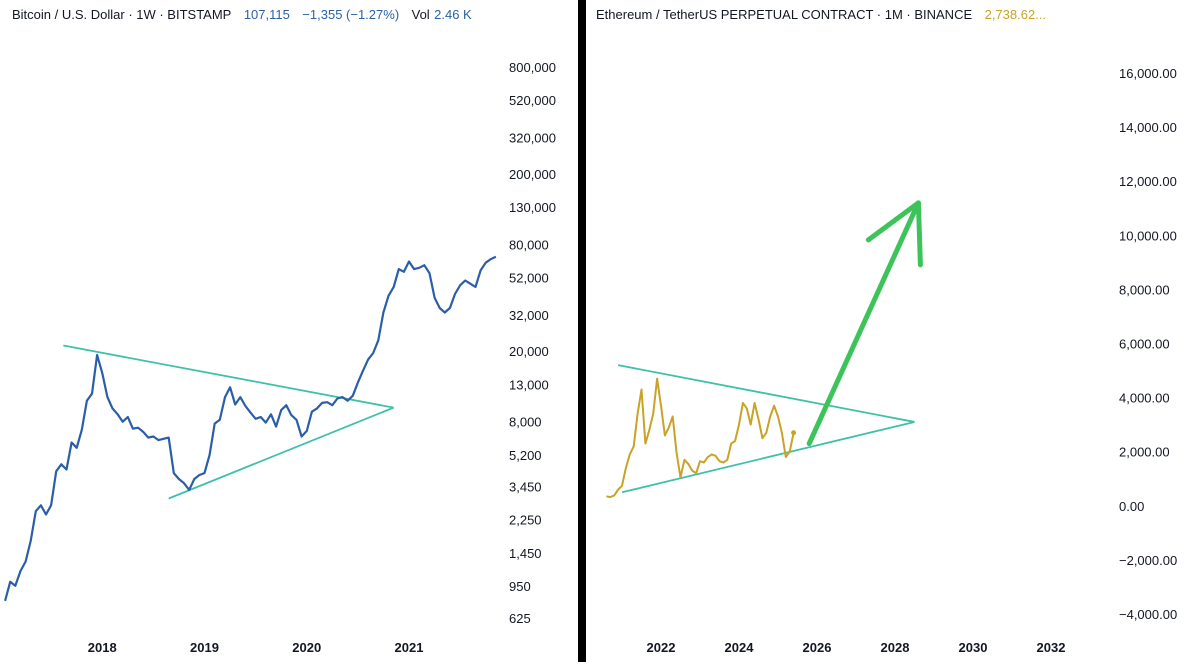  Describe the element at coordinates (1051, 647) in the screenshot. I see `eth-x-tick: 2032` at that location.